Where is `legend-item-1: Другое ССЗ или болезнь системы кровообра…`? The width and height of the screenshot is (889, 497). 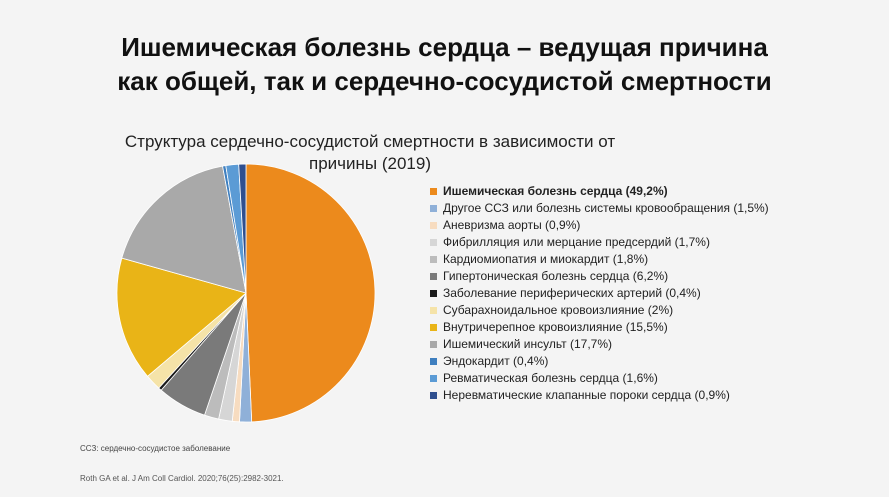 legend-item-1: Другое ССЗ или болезнь системы кровообра… is located at coordinates (599, 208).